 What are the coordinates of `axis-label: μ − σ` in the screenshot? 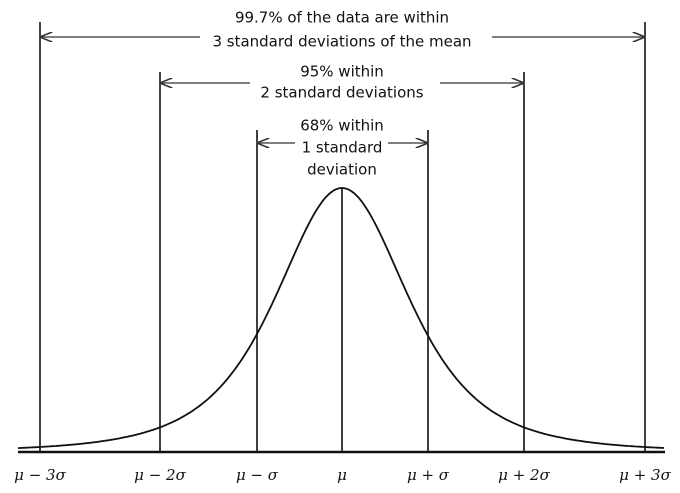 It's located at (257, 475).